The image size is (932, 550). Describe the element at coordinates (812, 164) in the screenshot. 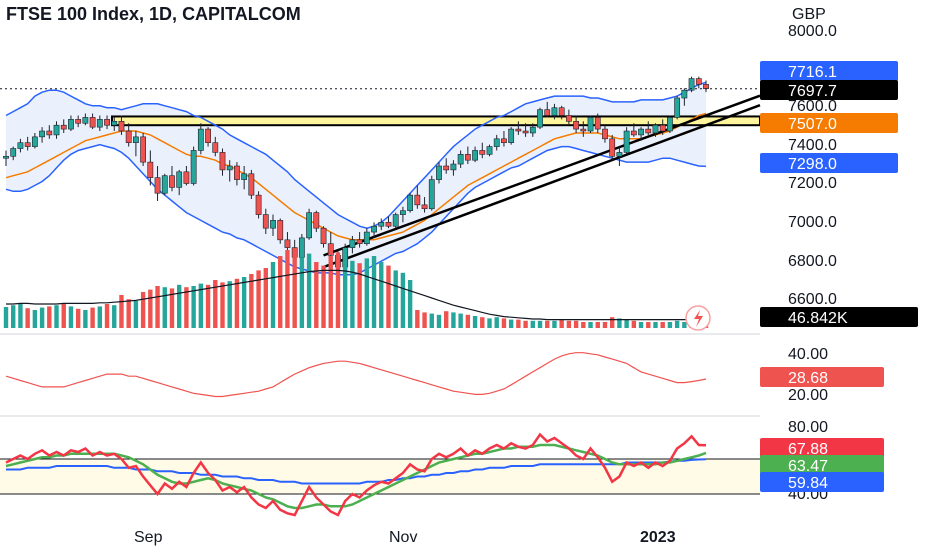

I see `lower-band-tag-value: 7298.0` at that location.